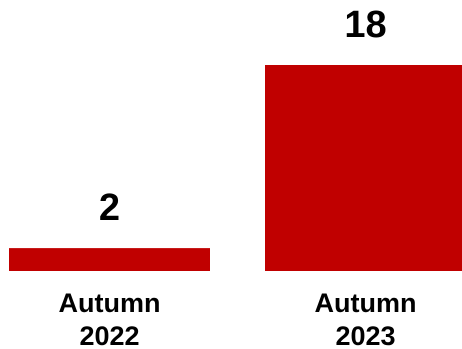 This screenshot has width=462, height=349. I want to click on category-label-0-line-1: 2022, so click(109, 335).